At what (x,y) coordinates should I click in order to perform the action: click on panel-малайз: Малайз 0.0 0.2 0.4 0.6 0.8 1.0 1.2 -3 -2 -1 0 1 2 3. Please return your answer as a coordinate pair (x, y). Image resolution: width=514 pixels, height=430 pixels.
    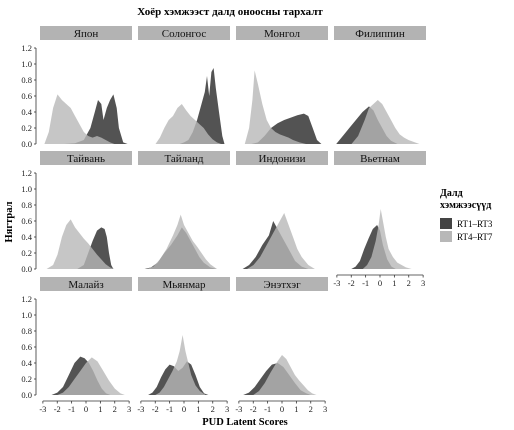
    Looking at the image, I should click on (76, 345).